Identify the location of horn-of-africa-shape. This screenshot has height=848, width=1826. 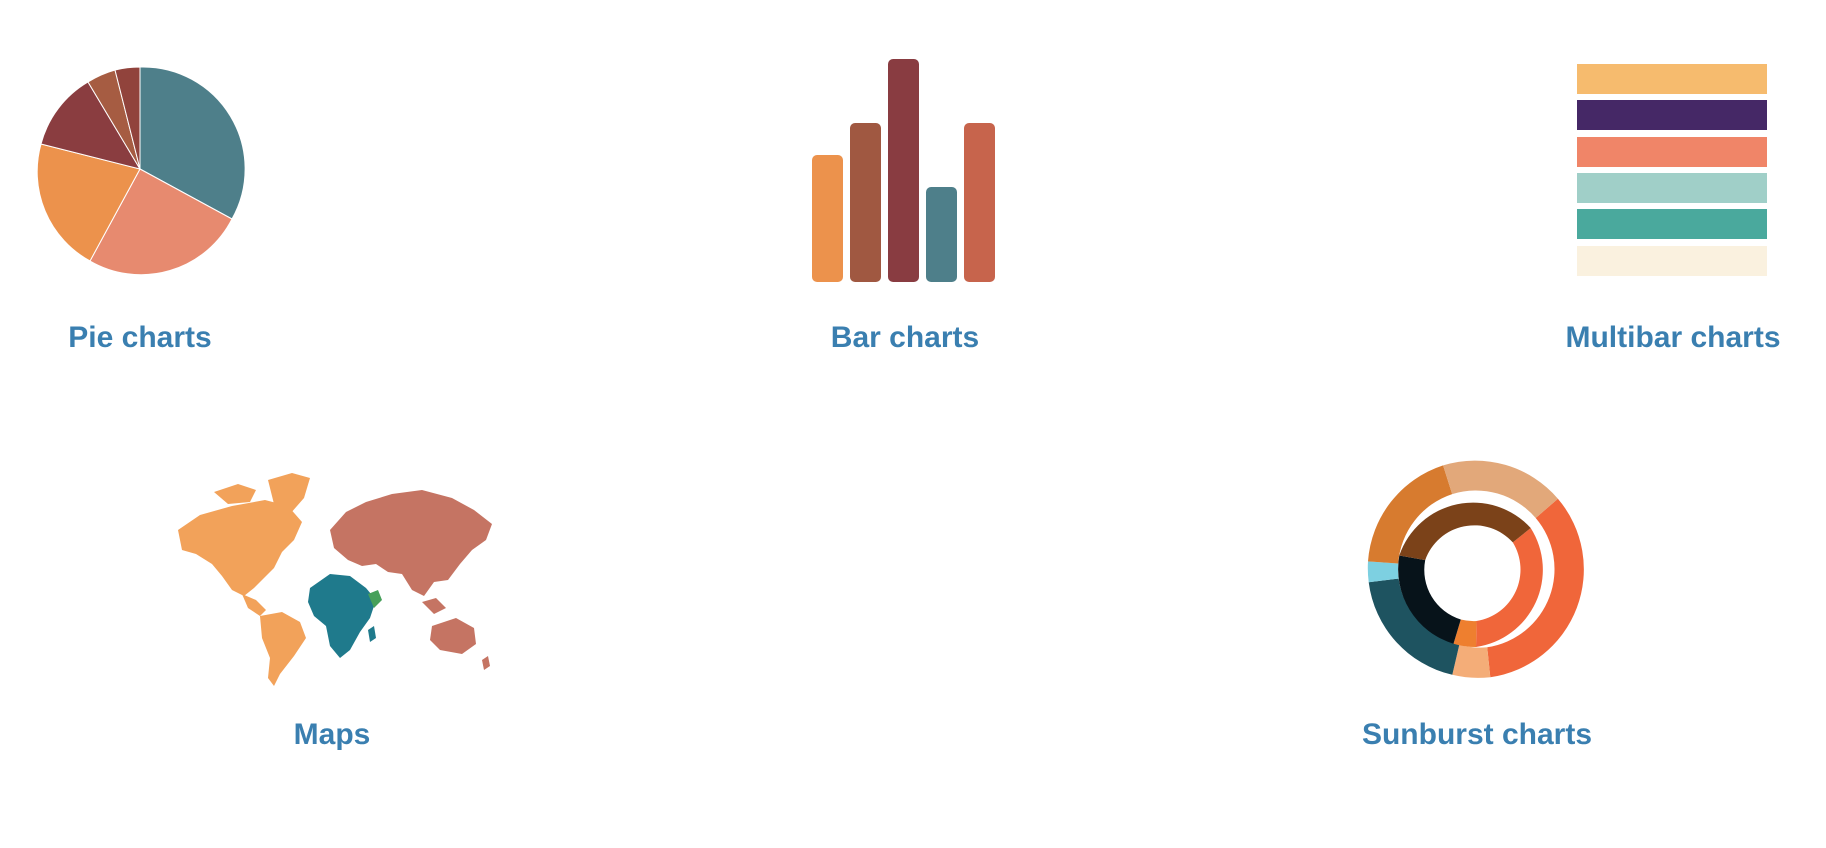
(375, 599).